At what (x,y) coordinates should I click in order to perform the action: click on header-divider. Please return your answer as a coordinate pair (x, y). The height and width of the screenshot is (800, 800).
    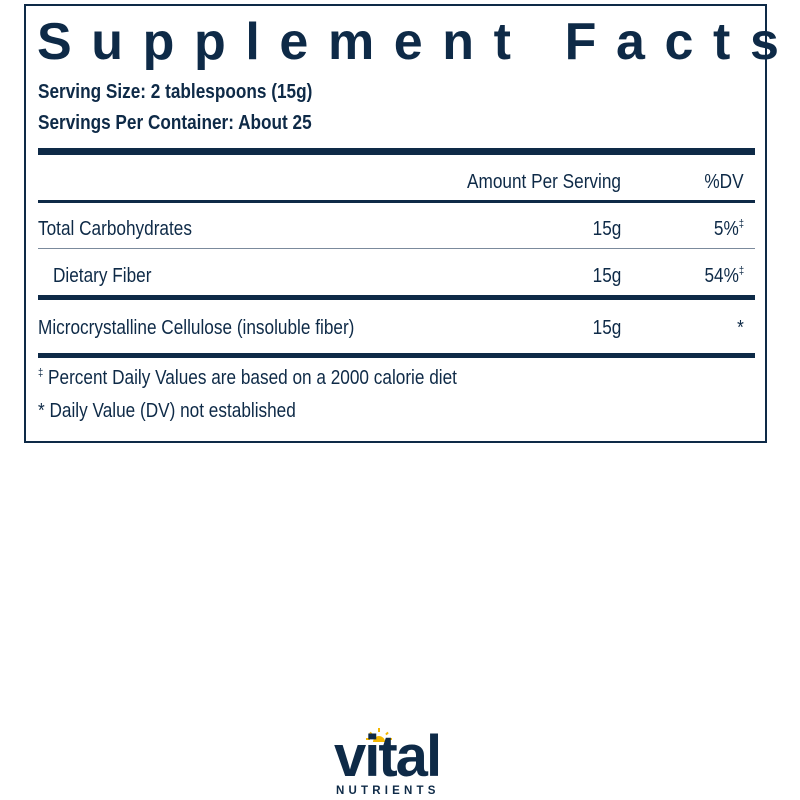
    Looking at the image, I should click on (396, 201).